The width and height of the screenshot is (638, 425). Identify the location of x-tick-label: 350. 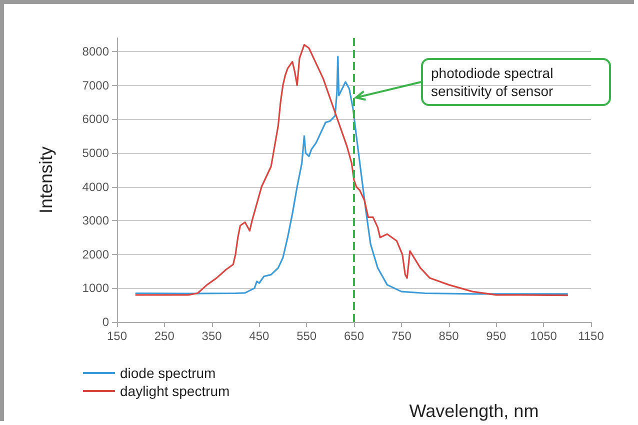
(212, 336).